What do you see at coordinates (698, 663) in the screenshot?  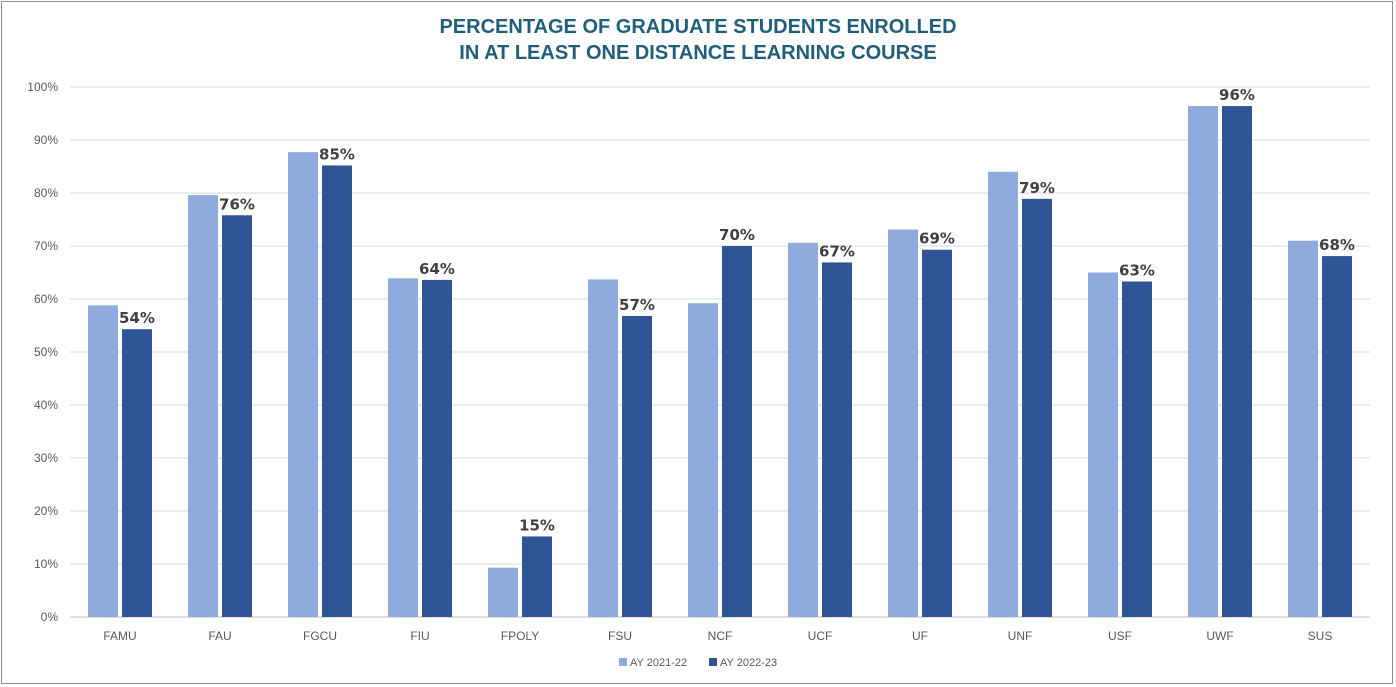 I see `legend: AY 2021-22 AY 2022-23` at bounding box center [698, 663].